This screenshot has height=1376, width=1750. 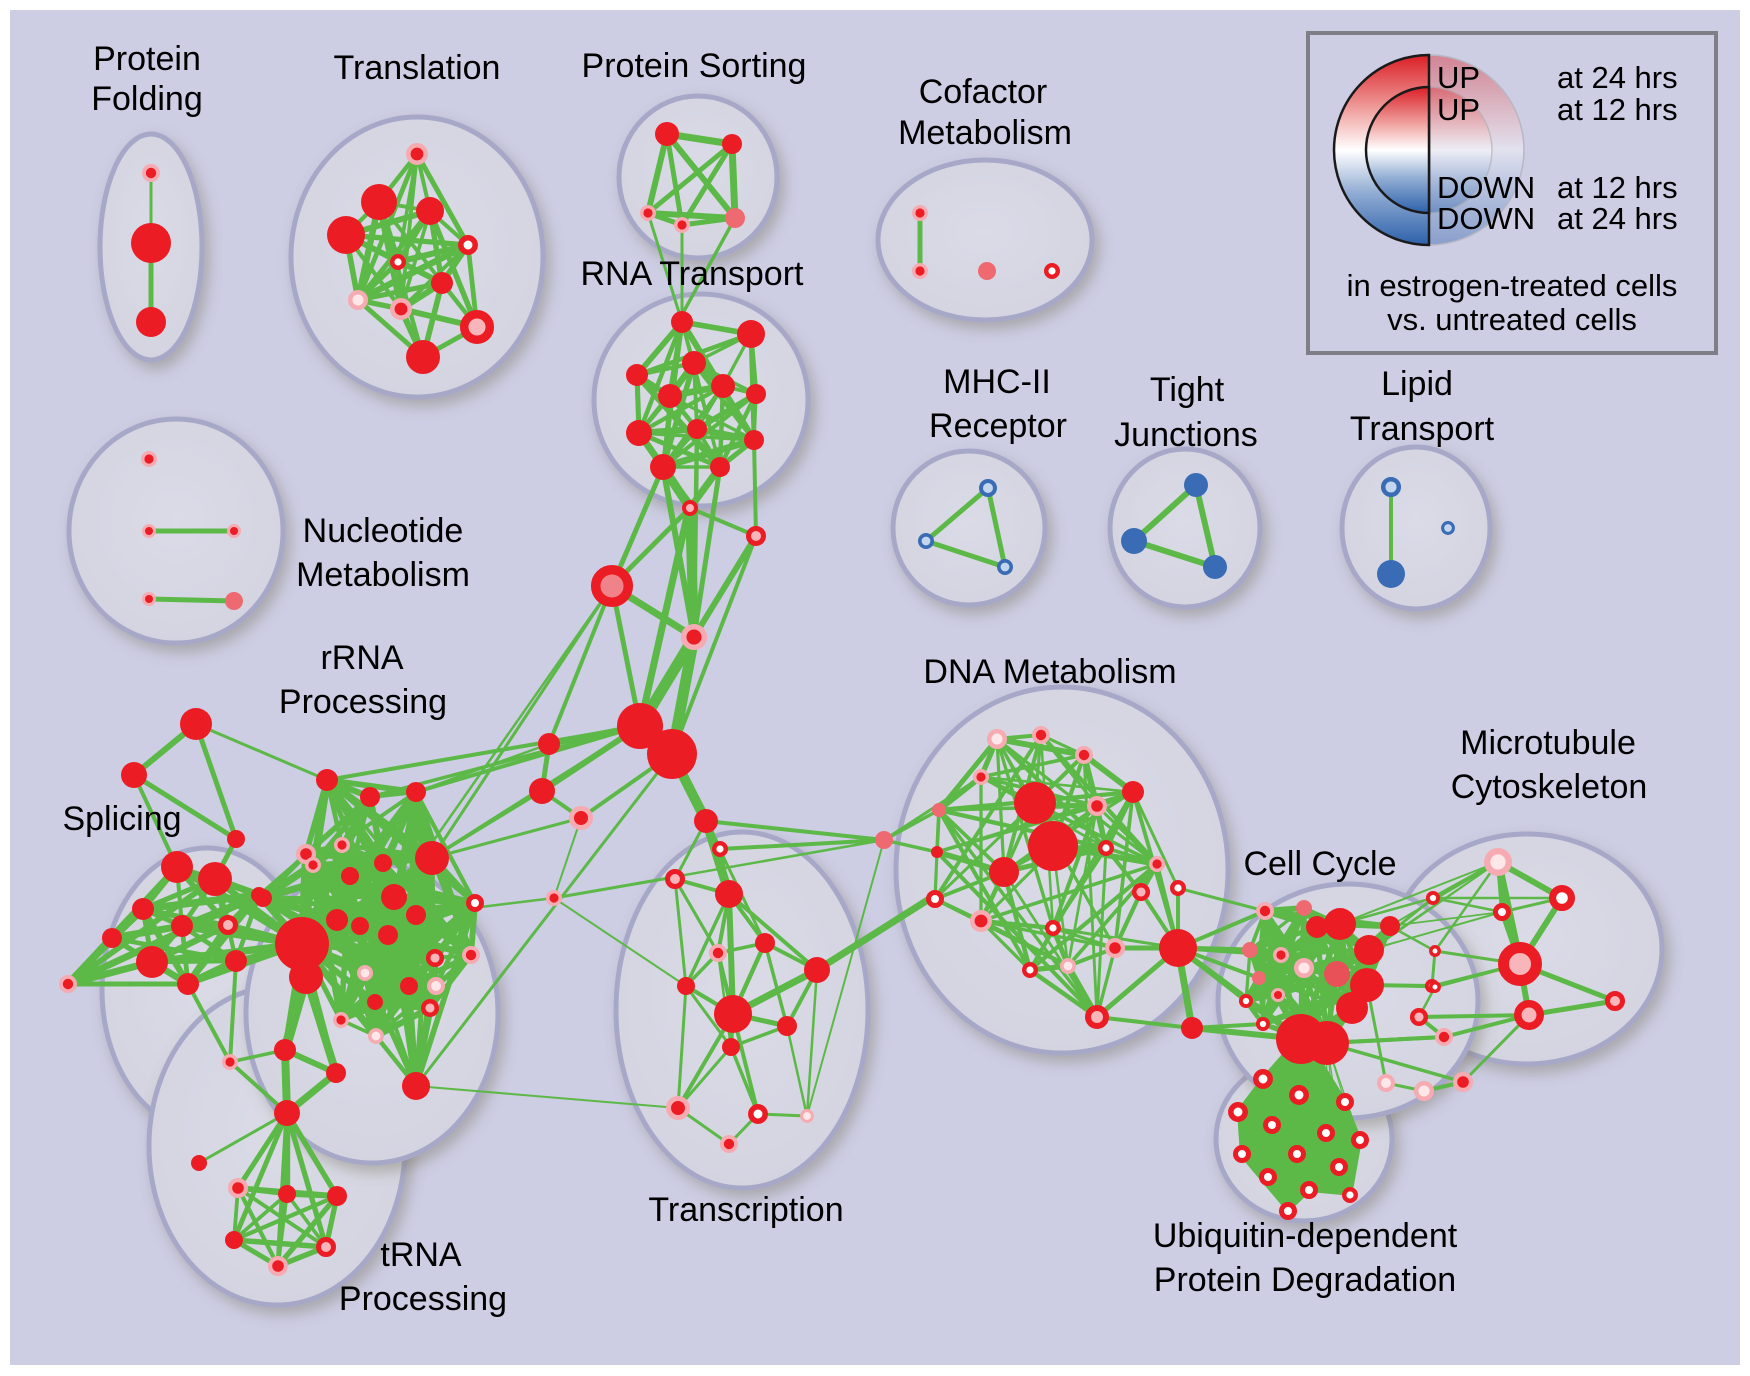 I want to click on svg-text: Receptor, so click(x=998, y=426).